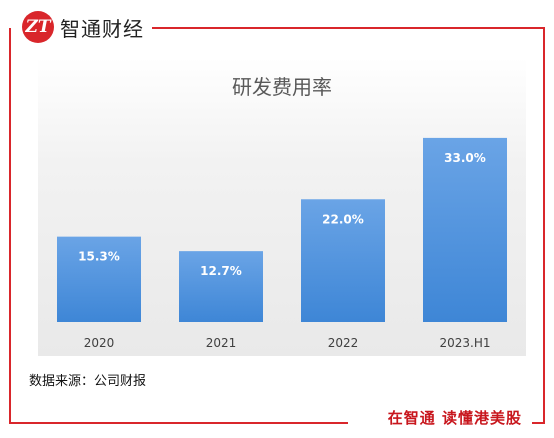  What do you see at coordinates (343, 343) in the screenshot?
I see `x-tick-label-2022: 2022` at bounding box center [343, 343].